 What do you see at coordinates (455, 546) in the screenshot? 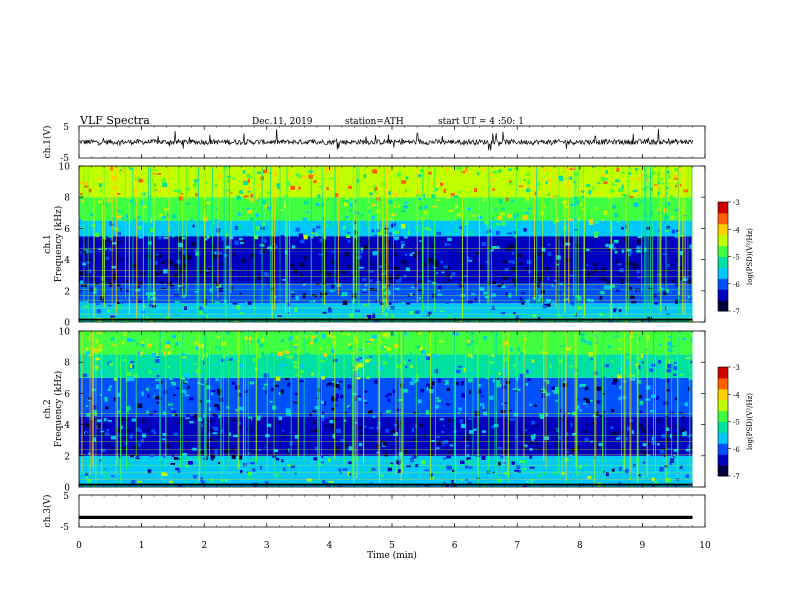
I see `time-tick-label: 6` at bounding box center [455, 546].